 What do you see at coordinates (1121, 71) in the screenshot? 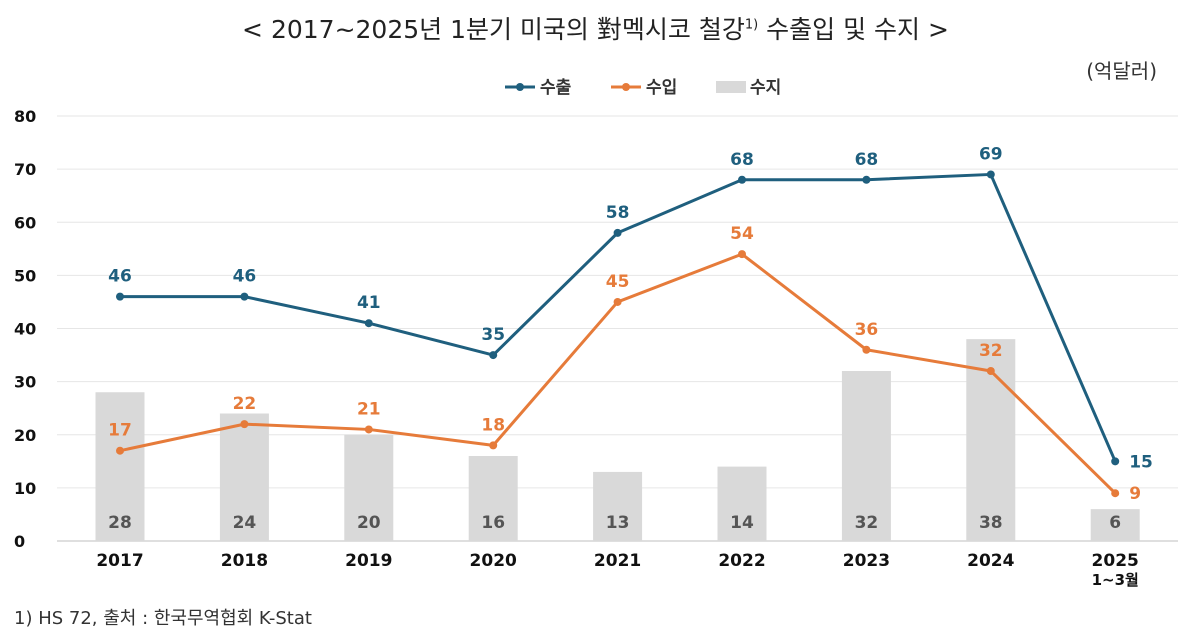
I see `unit-label: (억달러)` at bounding box center [1121, 71].